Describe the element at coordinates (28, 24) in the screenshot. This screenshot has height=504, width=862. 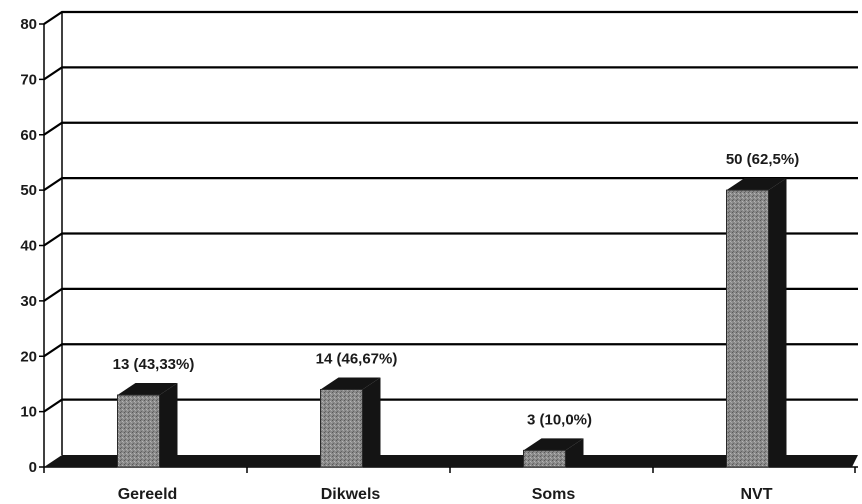
I see `y-tick-label: 80` at that location.